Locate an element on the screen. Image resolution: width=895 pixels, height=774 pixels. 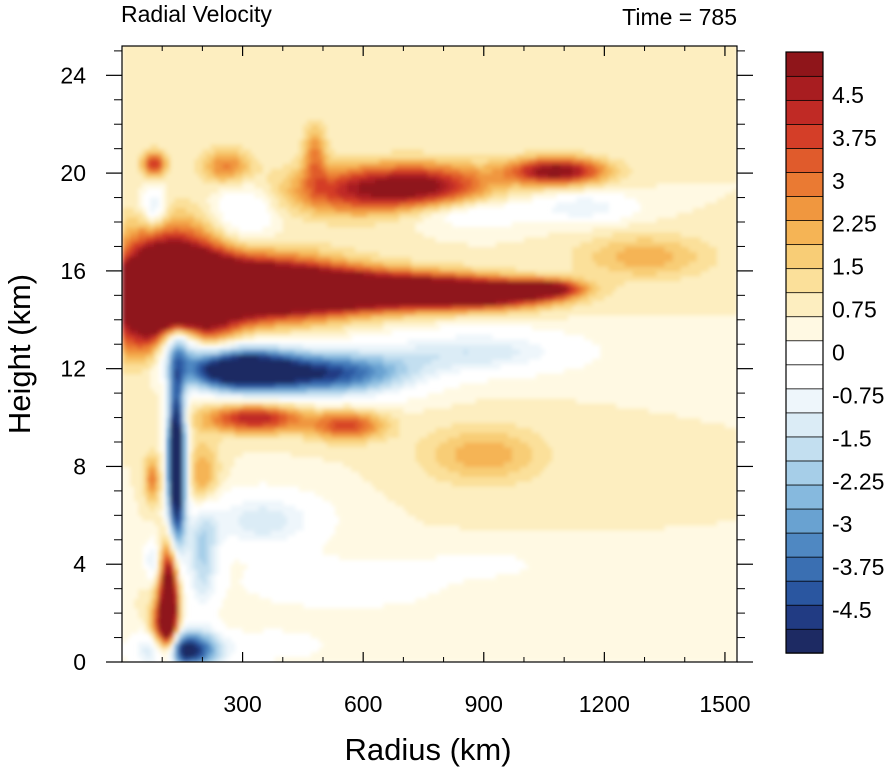
colorbar-tick-label: 0 is located at coordinates (838, 353).